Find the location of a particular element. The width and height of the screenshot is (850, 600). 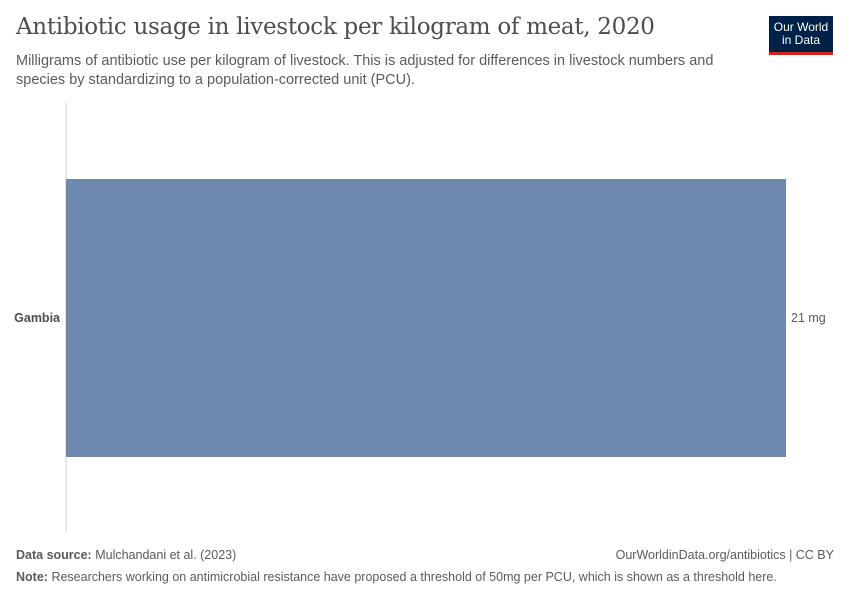

source-label: Data source: is located at coordinates (54, 555).